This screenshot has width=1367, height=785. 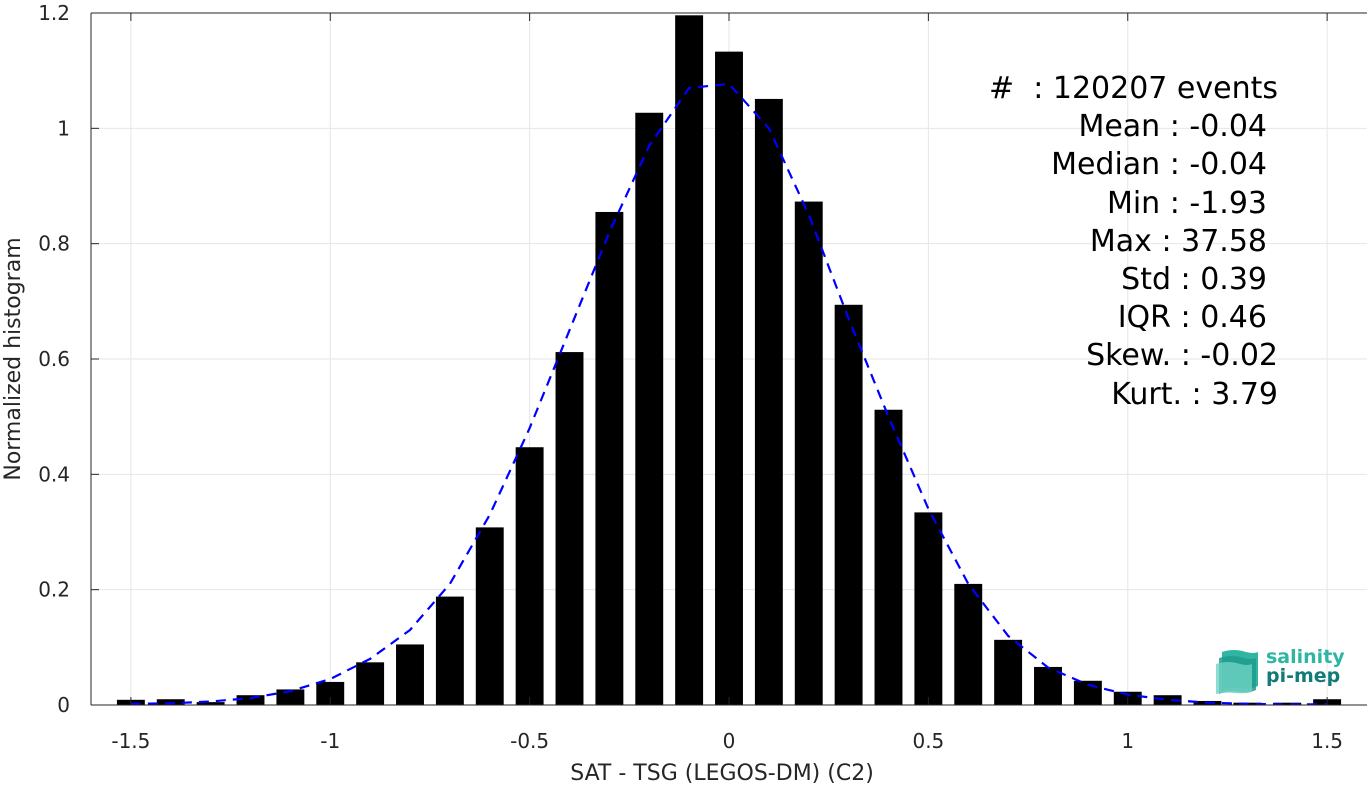 What do you see at coordinates (330, 741) in the screenshot?
I see `x-tick-label: -1` at bounding box center [330, 741].